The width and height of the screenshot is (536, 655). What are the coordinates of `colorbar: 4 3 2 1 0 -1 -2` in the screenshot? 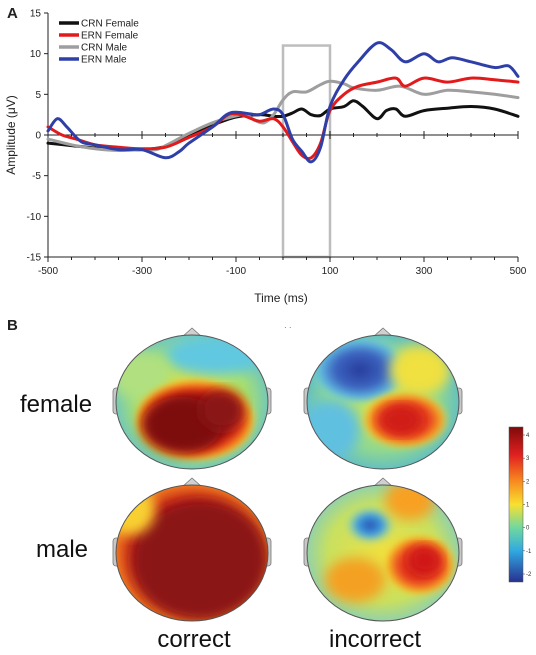 It's located at (520, 504).